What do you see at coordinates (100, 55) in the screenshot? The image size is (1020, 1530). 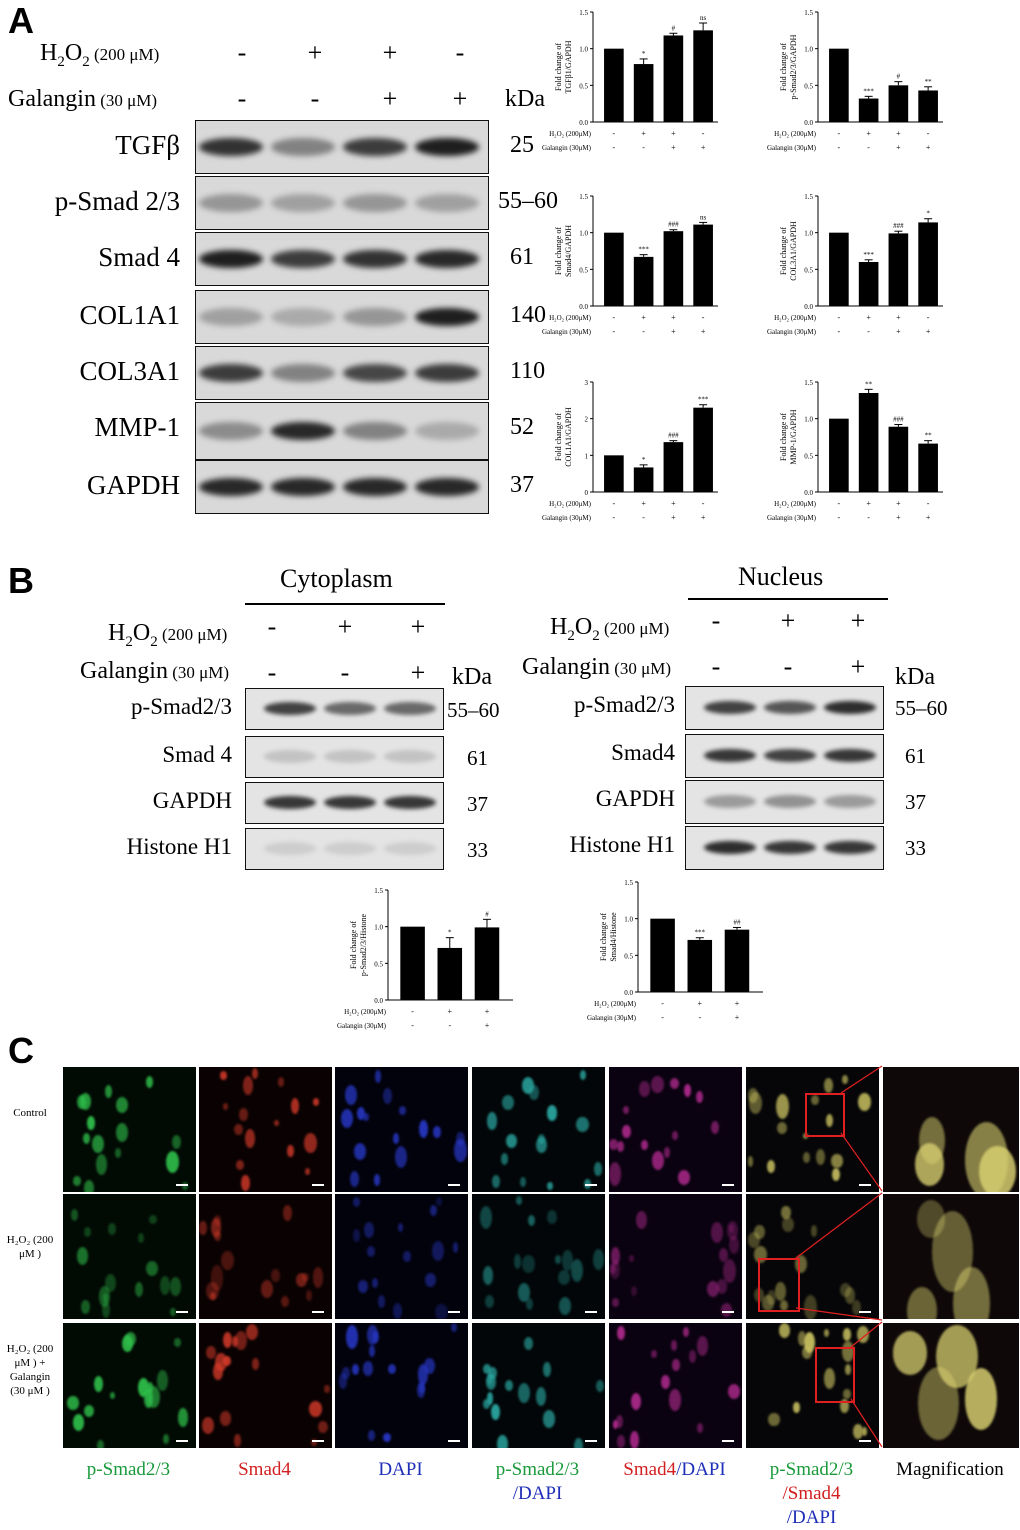 I see `h2o2-label: H2O2 (200 μM)` at bounding box center [100, 55].